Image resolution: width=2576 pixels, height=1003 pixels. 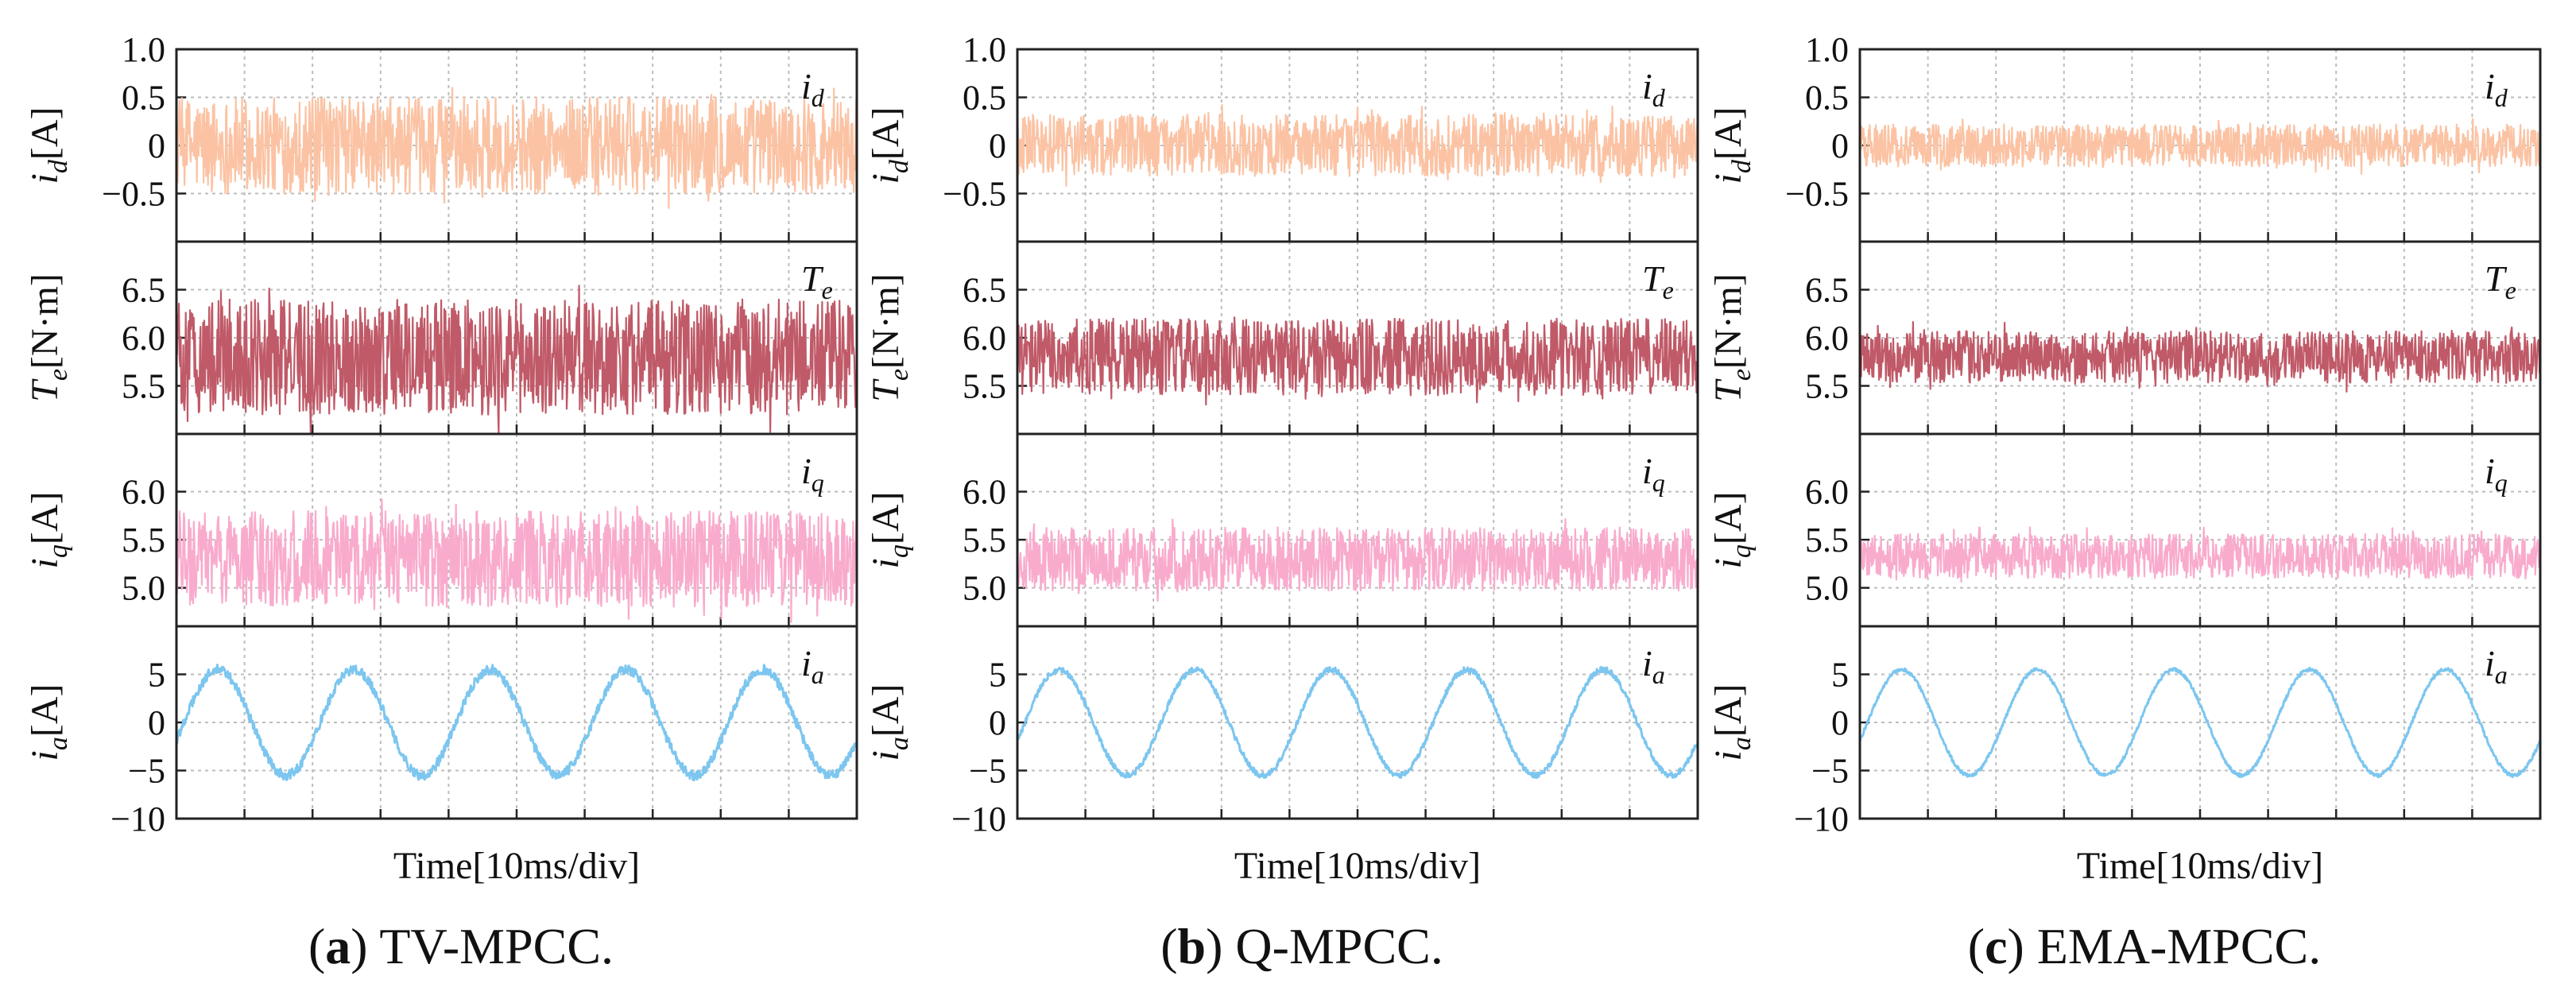 What do you see at coordinates (2144, 946) in the screenshot?
I see `panel-caption: (c) EMA-MPCC.` at bounding box center [2144, 946].